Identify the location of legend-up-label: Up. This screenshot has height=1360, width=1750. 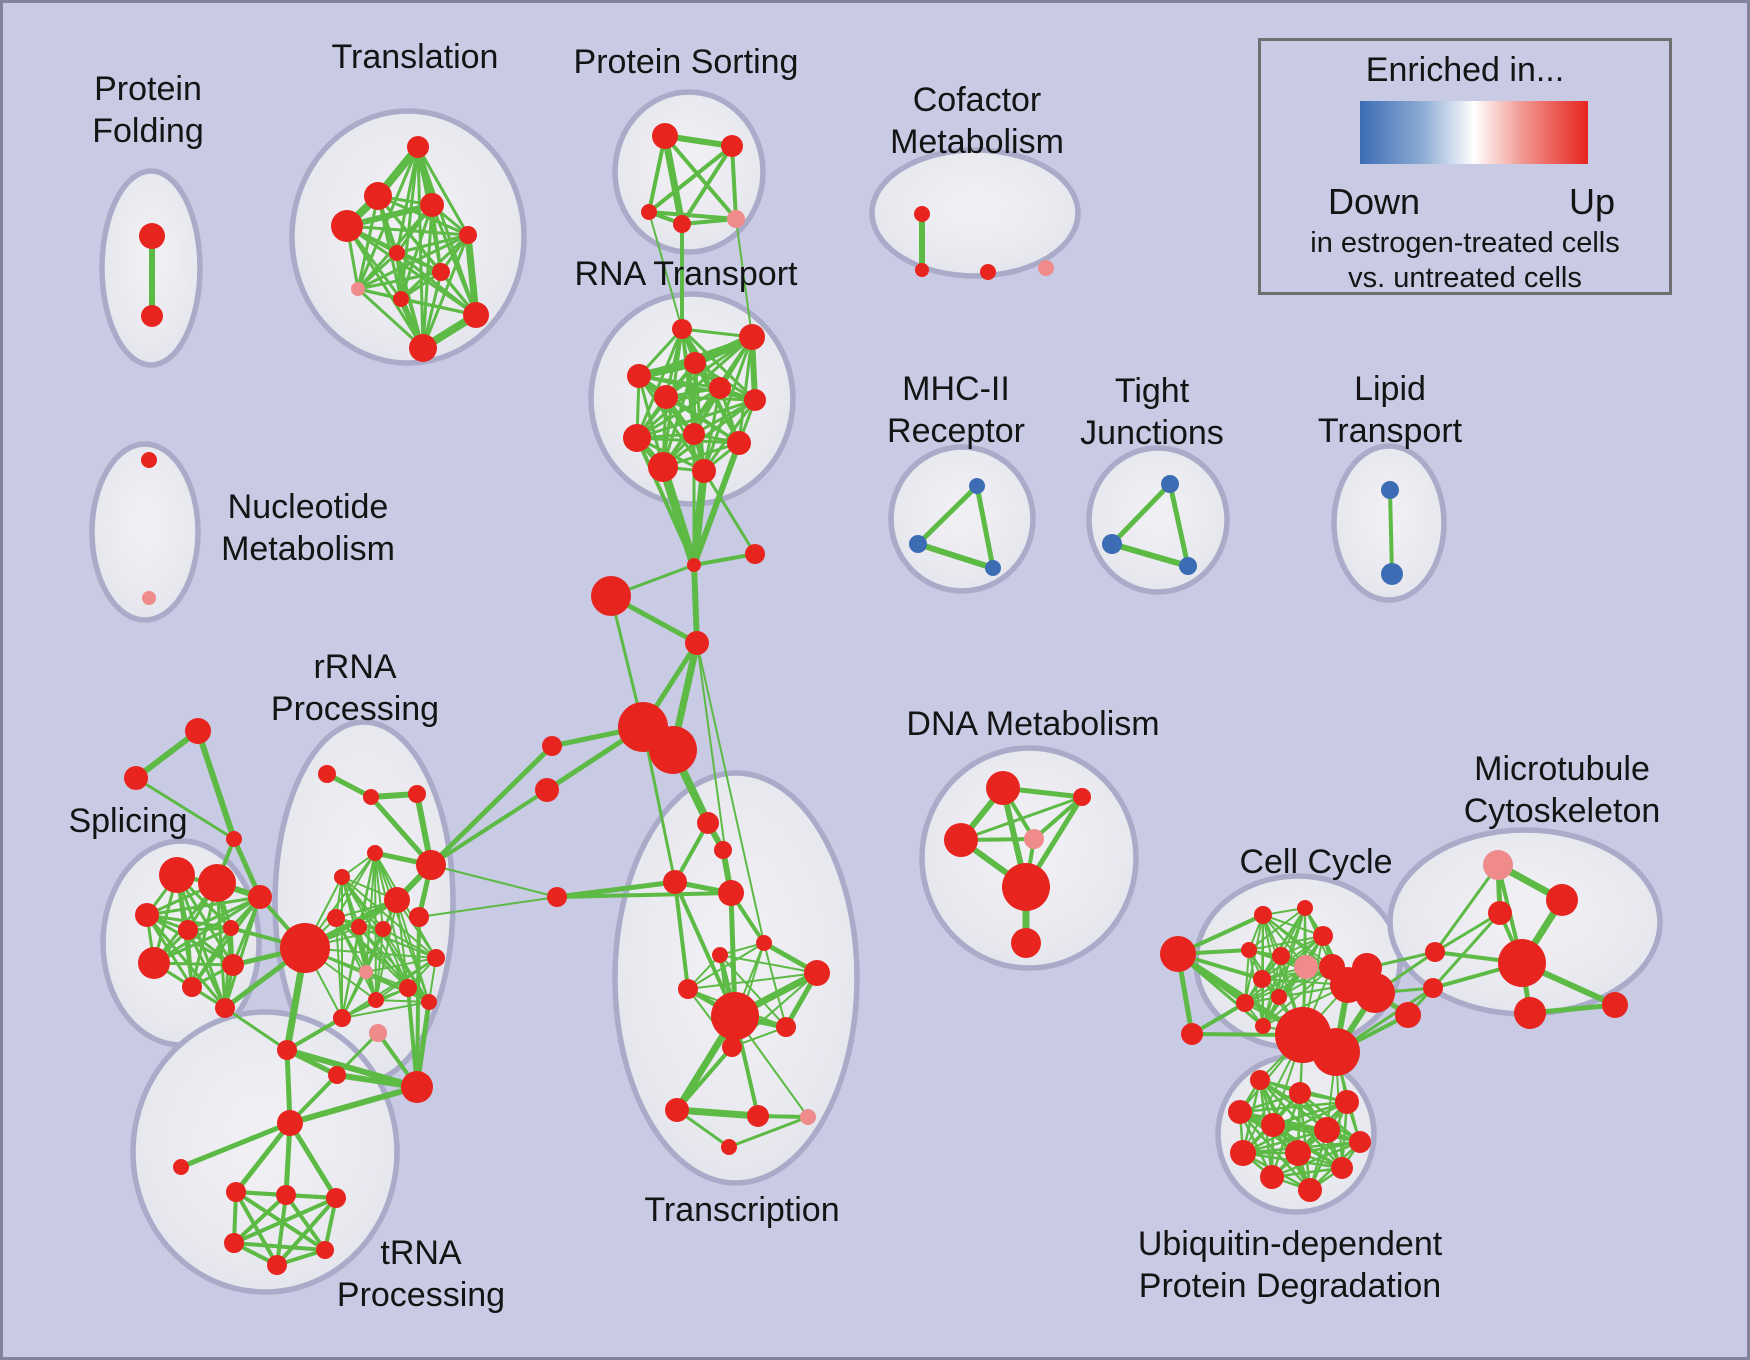
(1592, 201).